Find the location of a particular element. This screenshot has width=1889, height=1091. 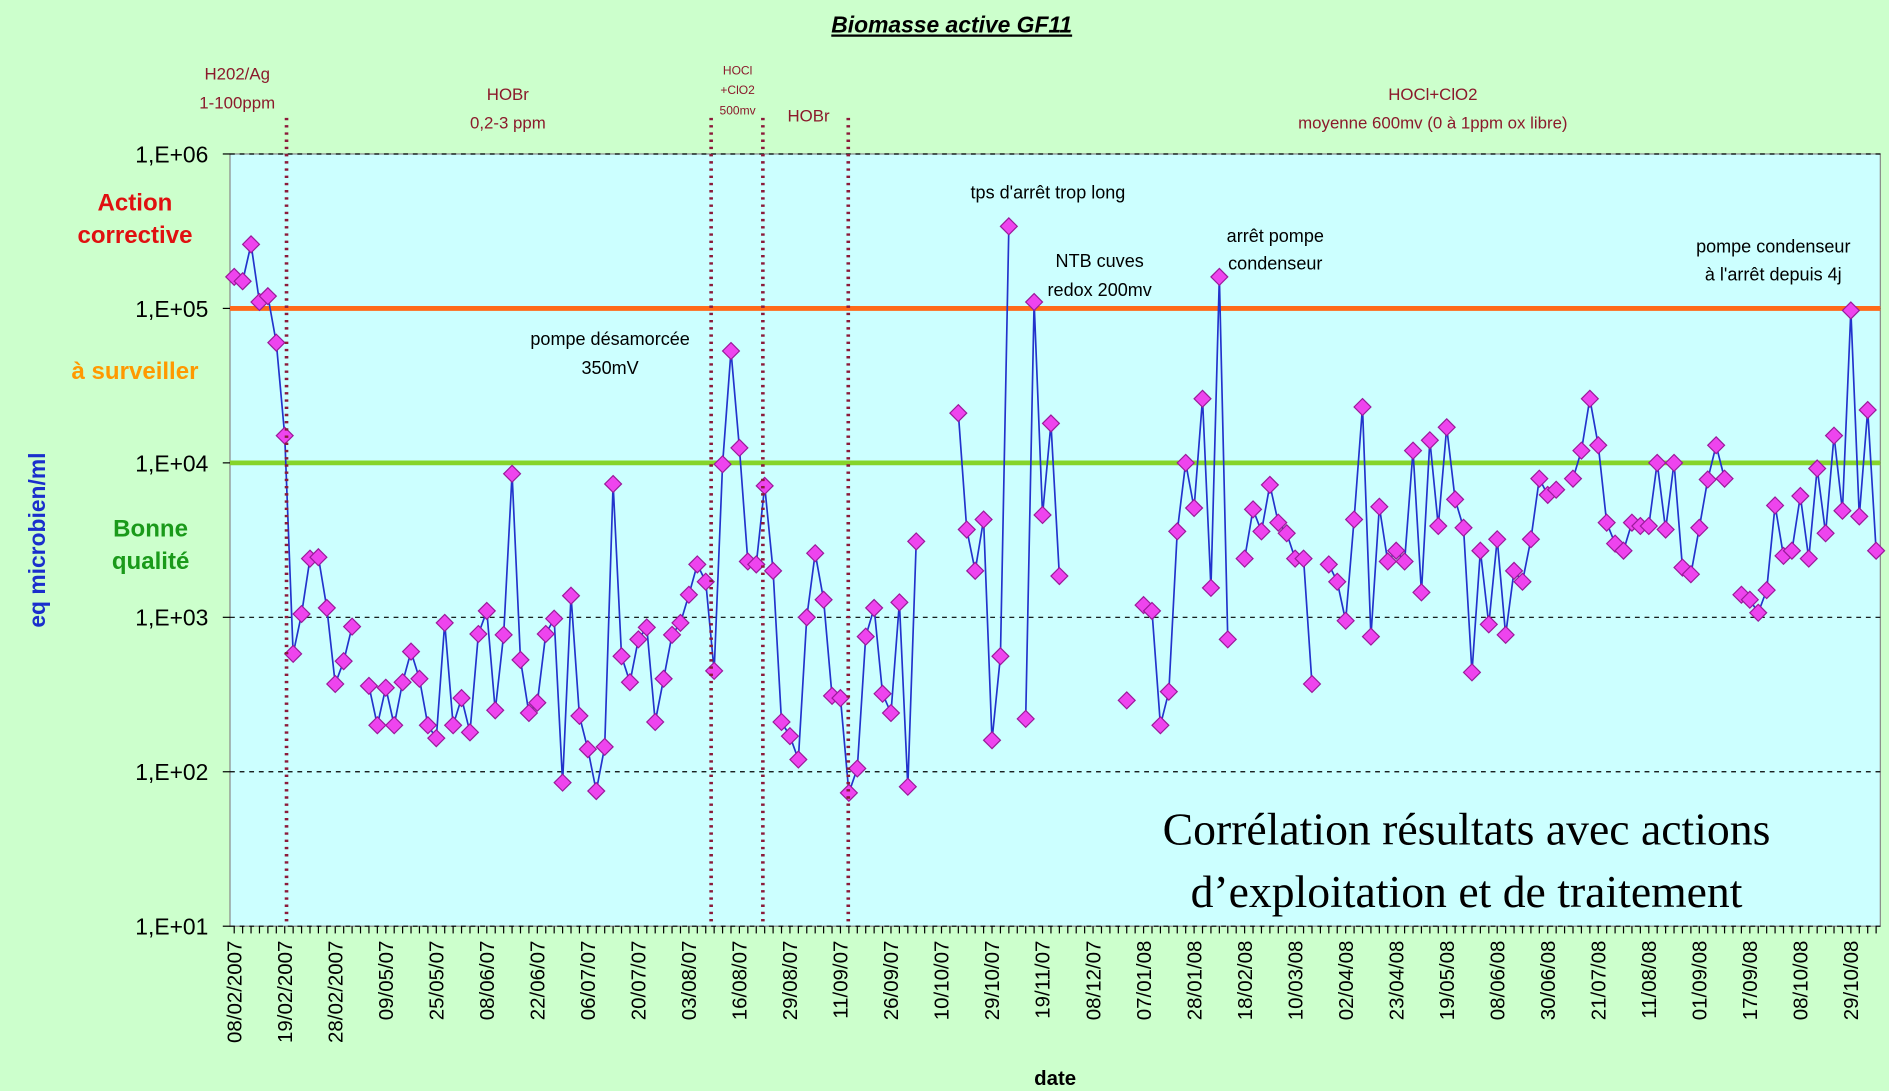

x-tick-label: 08/06/07 is located at coordinates (487, 981).